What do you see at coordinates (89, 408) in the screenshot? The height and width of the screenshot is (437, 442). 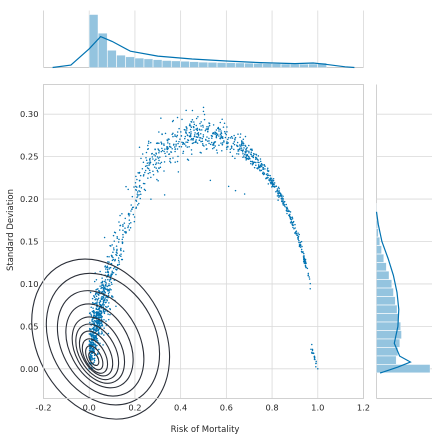 I see `x-tick-label: 0.0` at bounding box center [89, 408].